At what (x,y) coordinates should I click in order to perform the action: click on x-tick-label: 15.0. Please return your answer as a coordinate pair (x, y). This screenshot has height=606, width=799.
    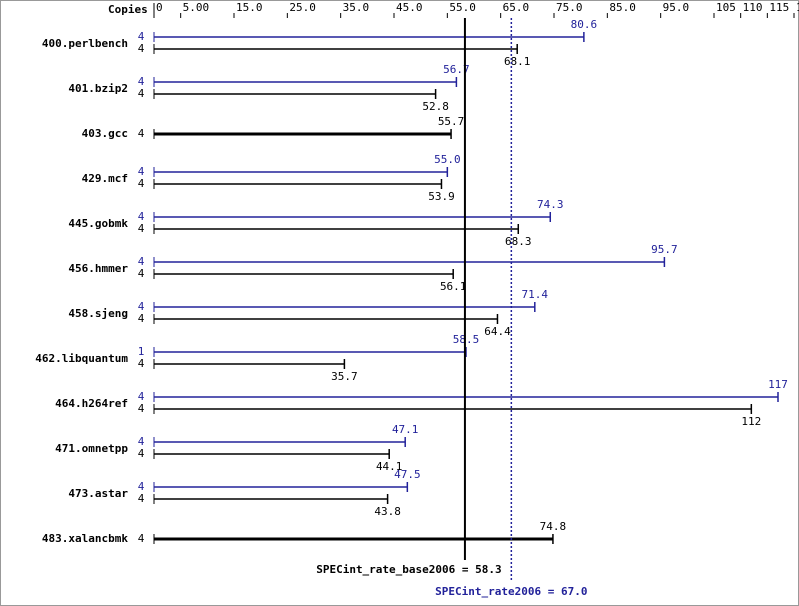
    Looking at the image, I should click on (249, 7).